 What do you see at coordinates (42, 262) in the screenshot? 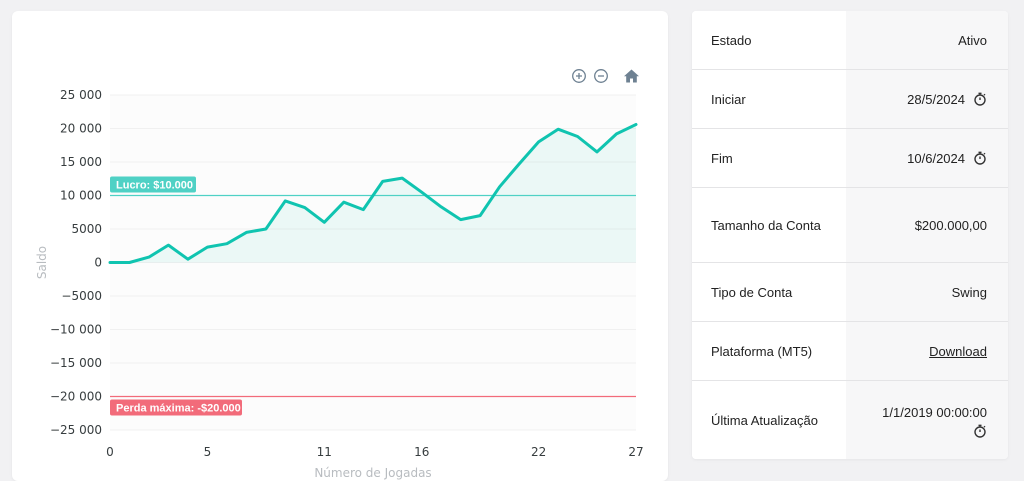
I see `y-axis-label: Saldo` at bounding box center [42, 262].